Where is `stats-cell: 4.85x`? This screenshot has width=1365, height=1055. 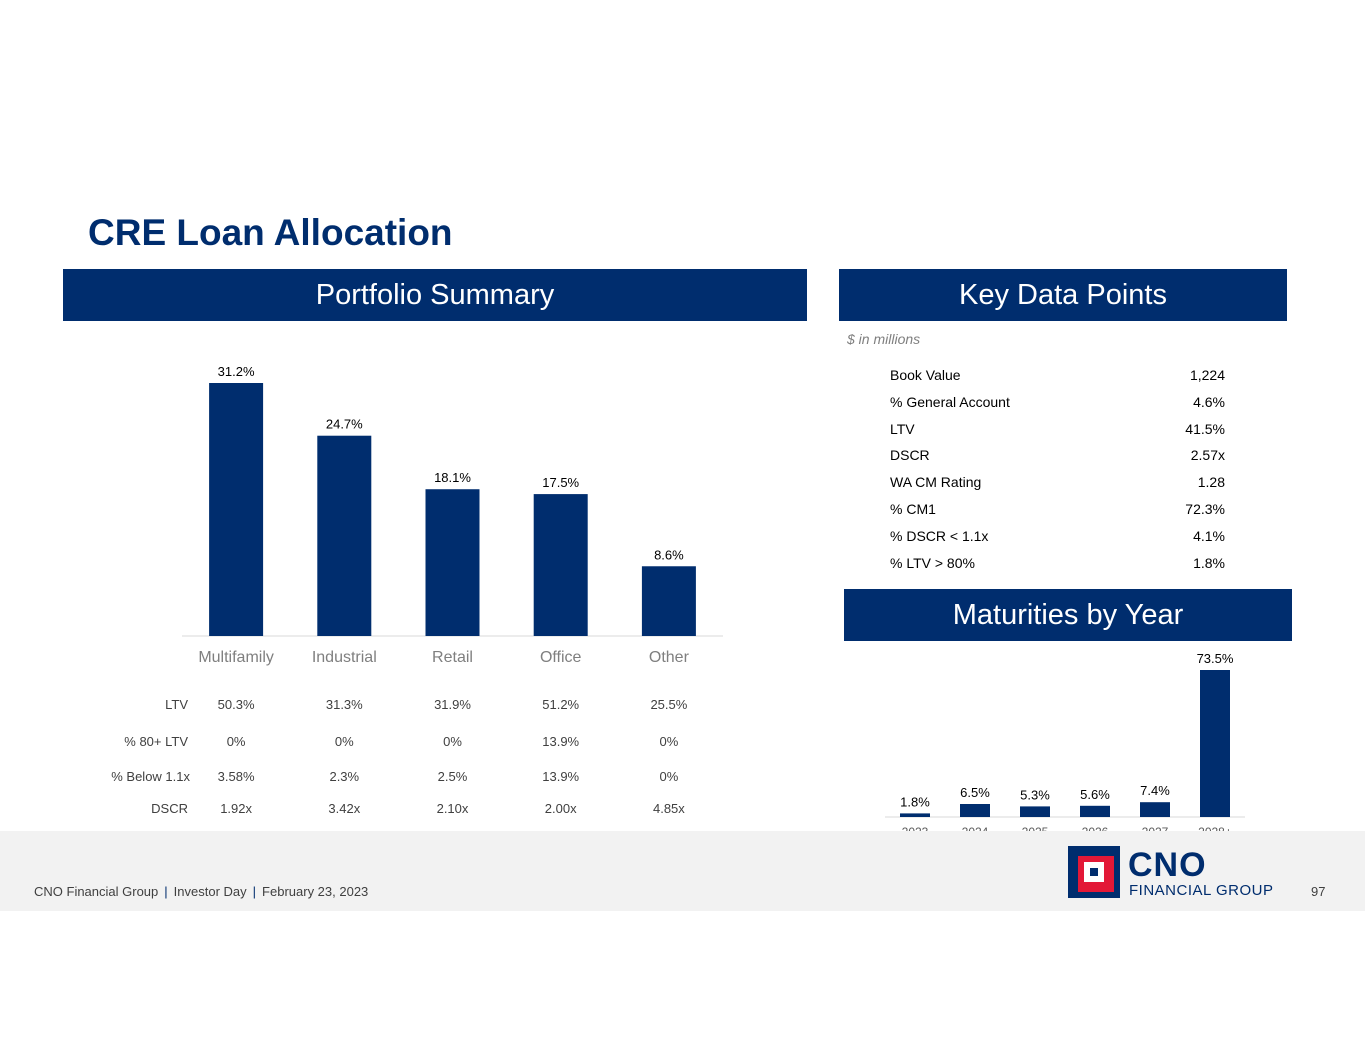 stats-cell: 4.85x is located at coordinates (668, 808).